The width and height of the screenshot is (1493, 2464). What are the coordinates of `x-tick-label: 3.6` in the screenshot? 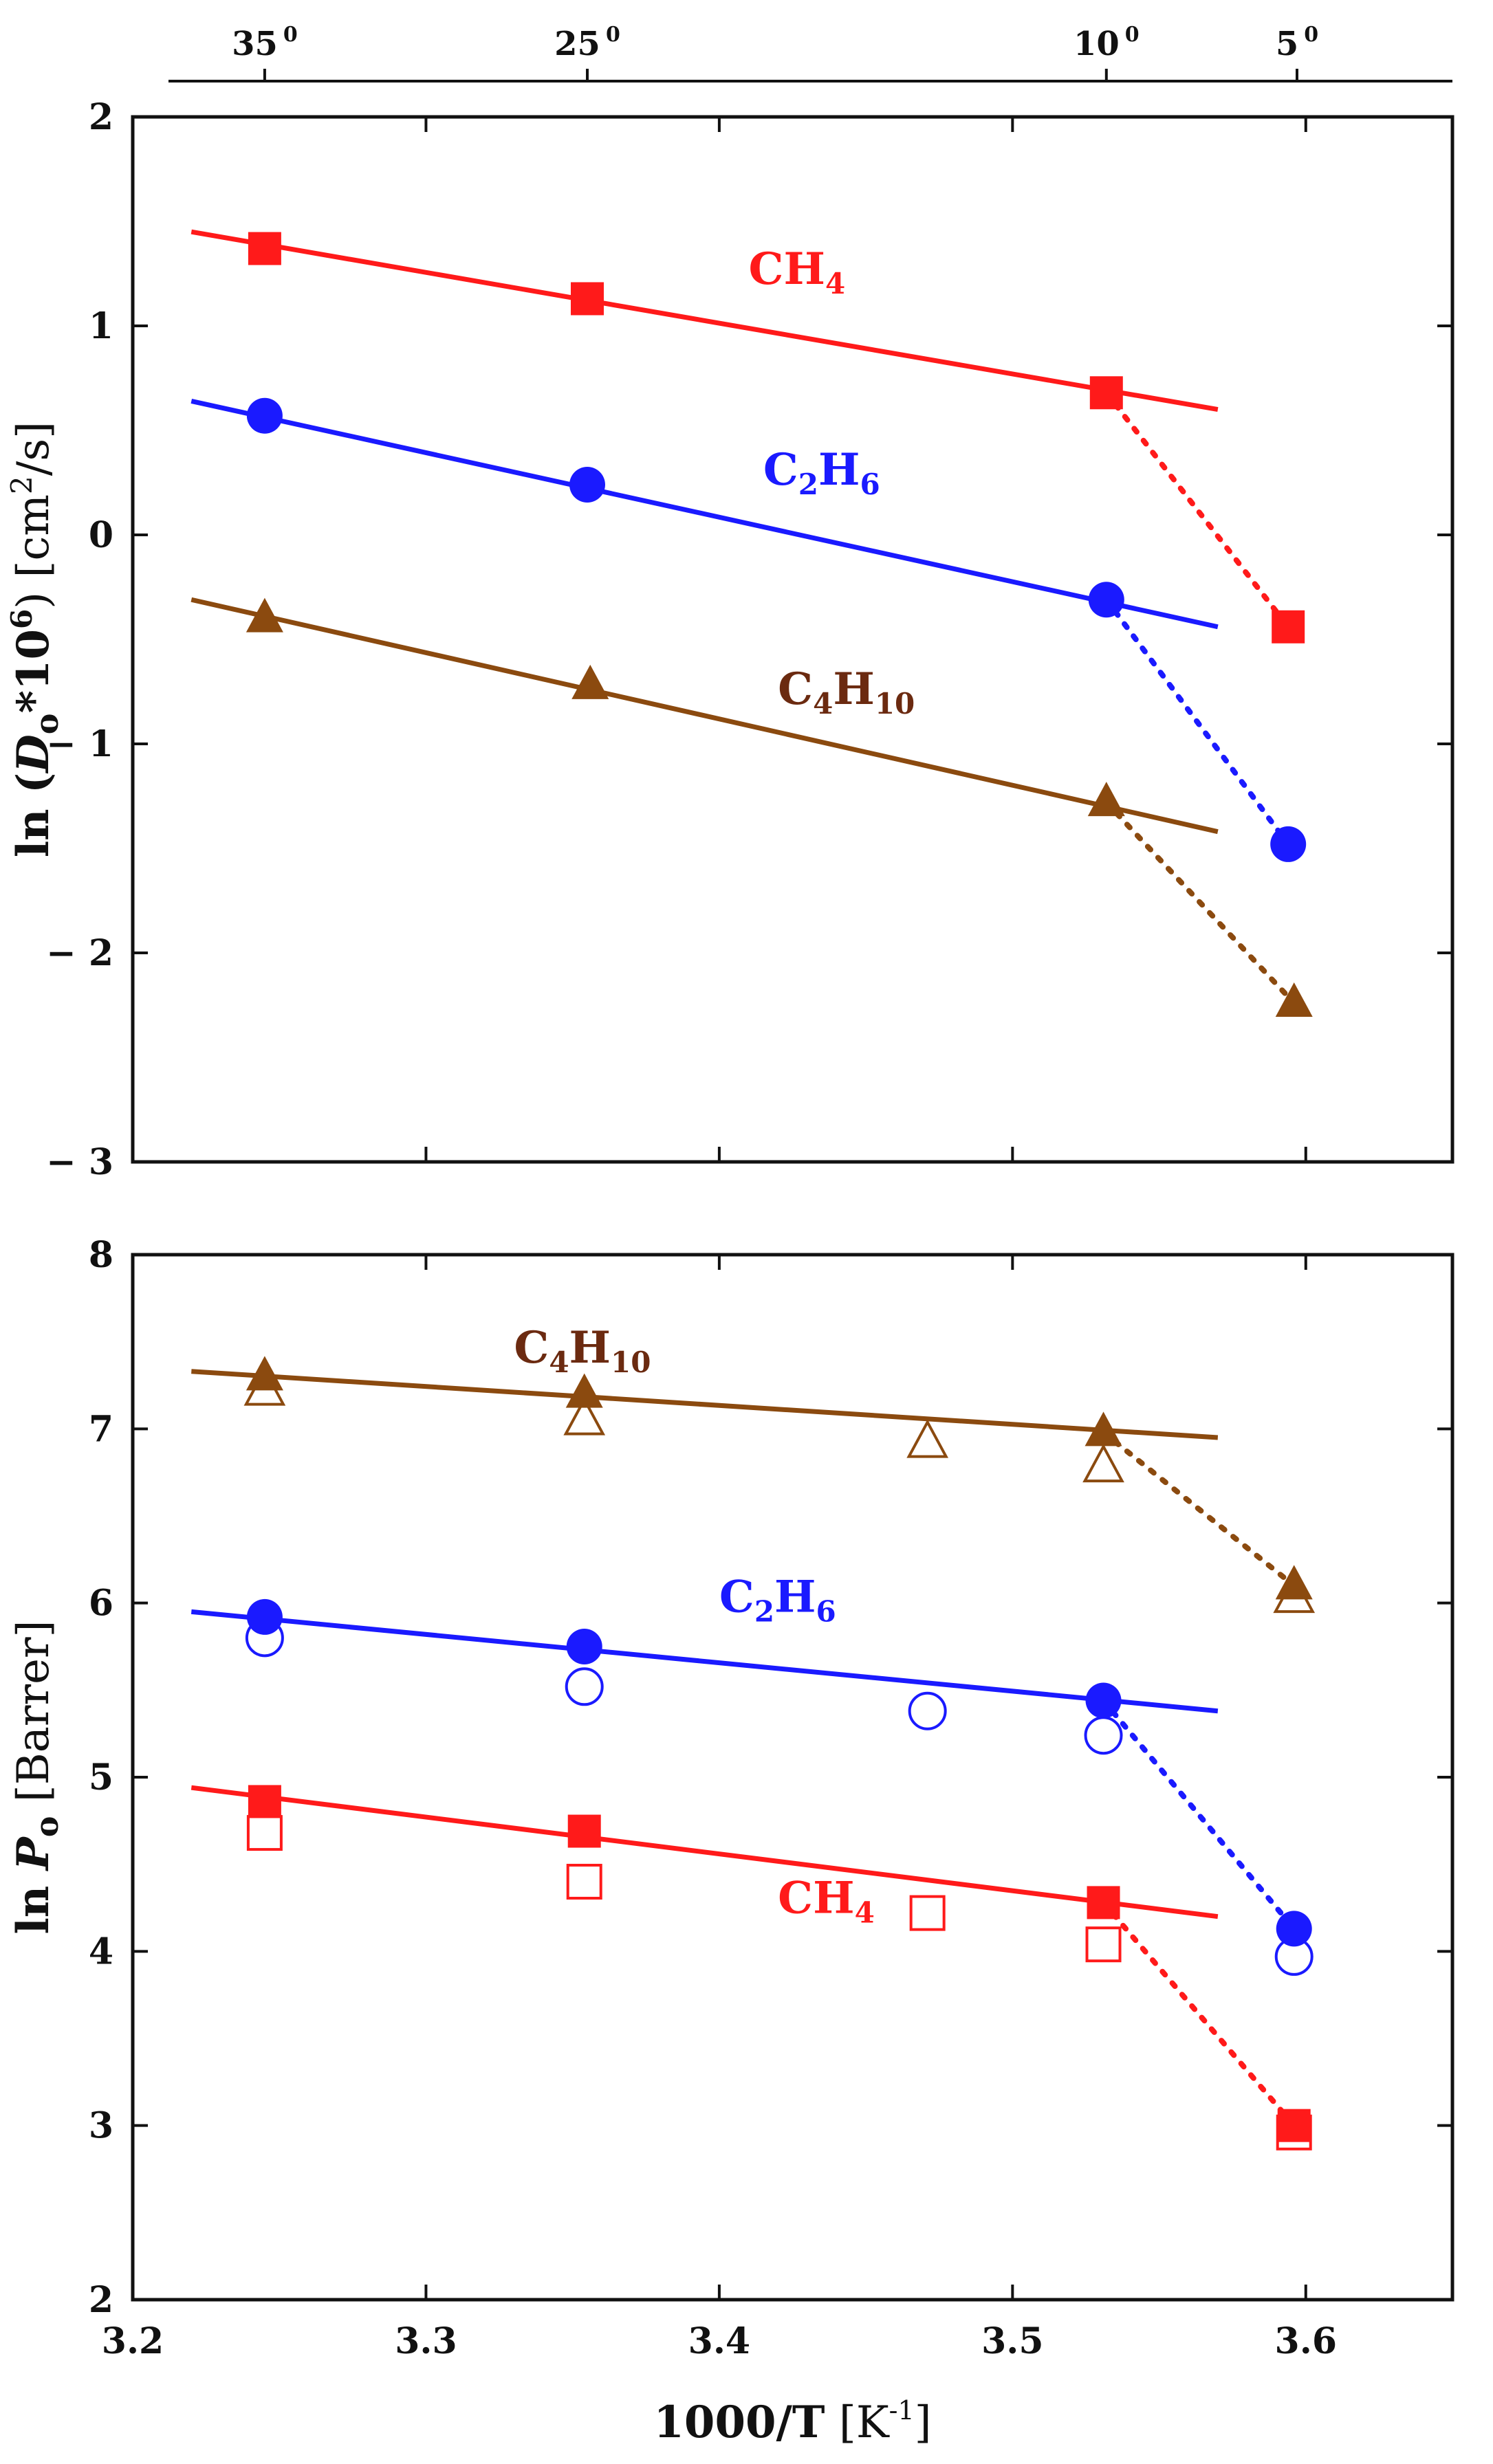 It's located at (1306, 2341).